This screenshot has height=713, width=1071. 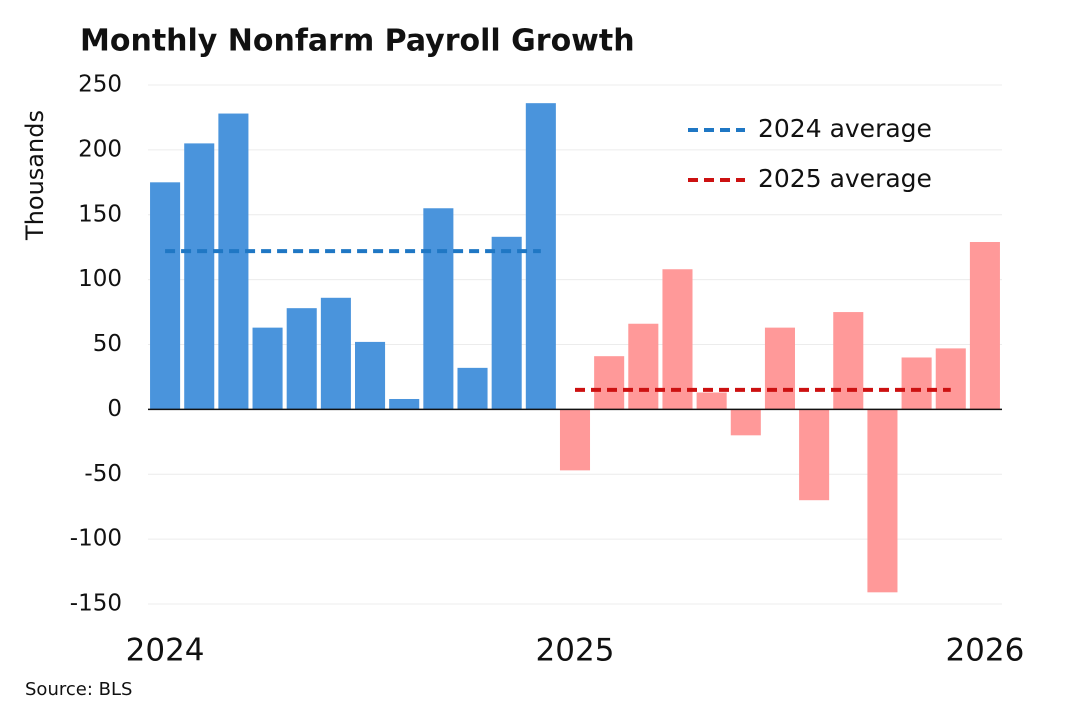 I want to click on y-tick-label: 250, so click(x=100, y=85).